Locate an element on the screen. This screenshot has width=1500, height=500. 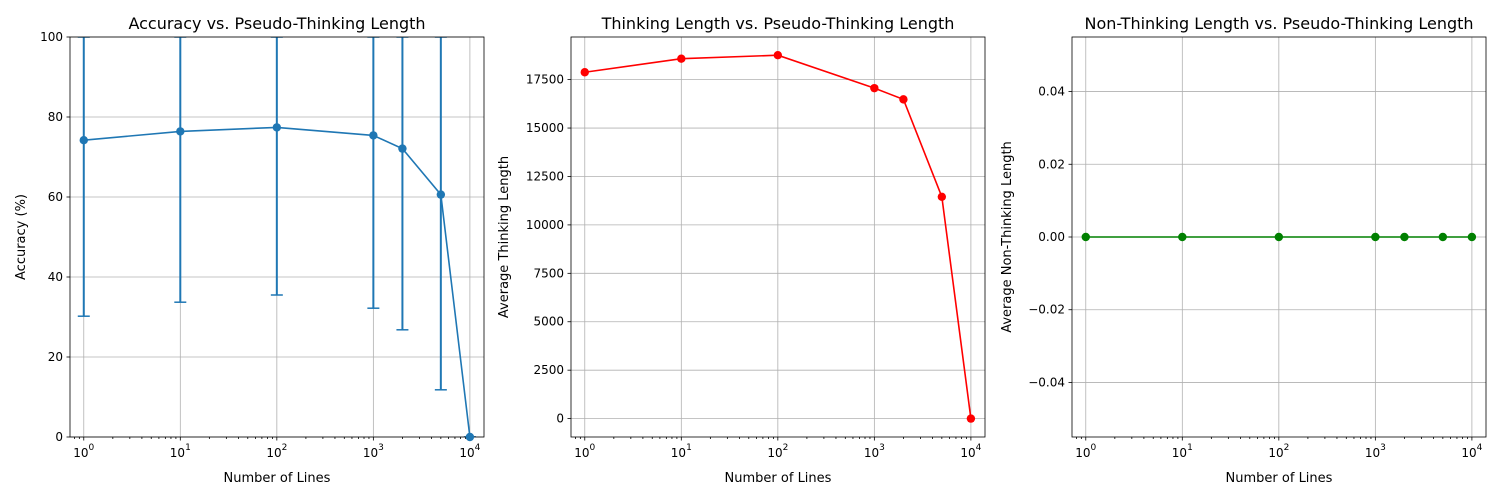
y-tick-label: −0.04 is located at coordinates (1046, 382).